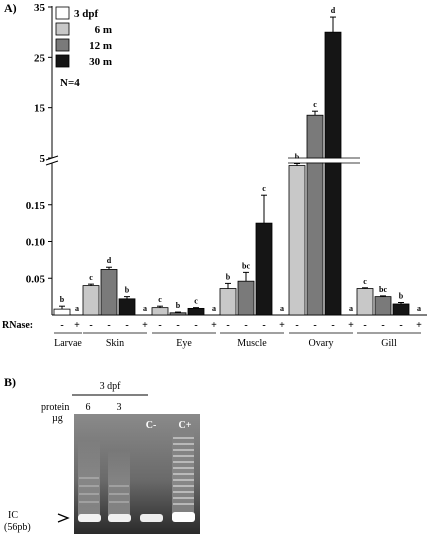  What do you see at coordinates (115, 343) in the screenshot?
I see `group-label: Skin` at bounding box center [115, 343].